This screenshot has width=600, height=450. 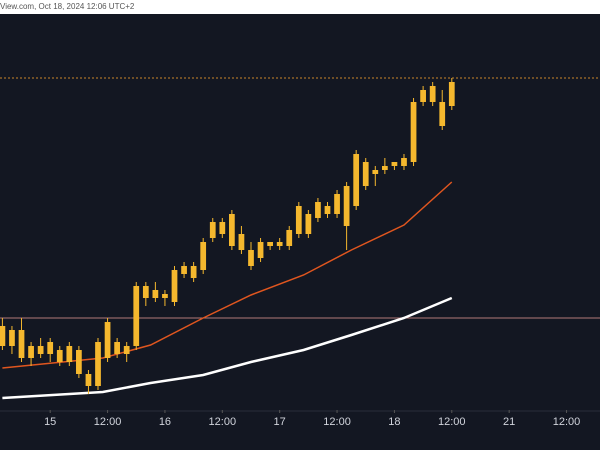 What do you see at coordinates (280, 422) in the screenshot?
I see `x-tick-label: 17` at bounding box center [280, 422].